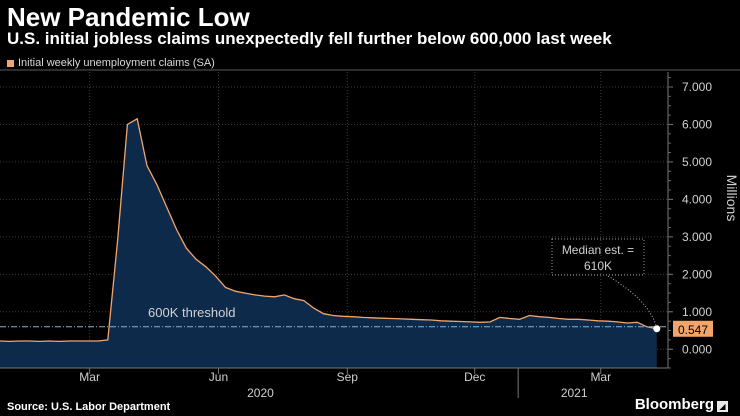 The image size is (740, 416). Describe the element at coordinates (697, 124) in the screenshot. I see `y-tick-label: 6.000` at that location.